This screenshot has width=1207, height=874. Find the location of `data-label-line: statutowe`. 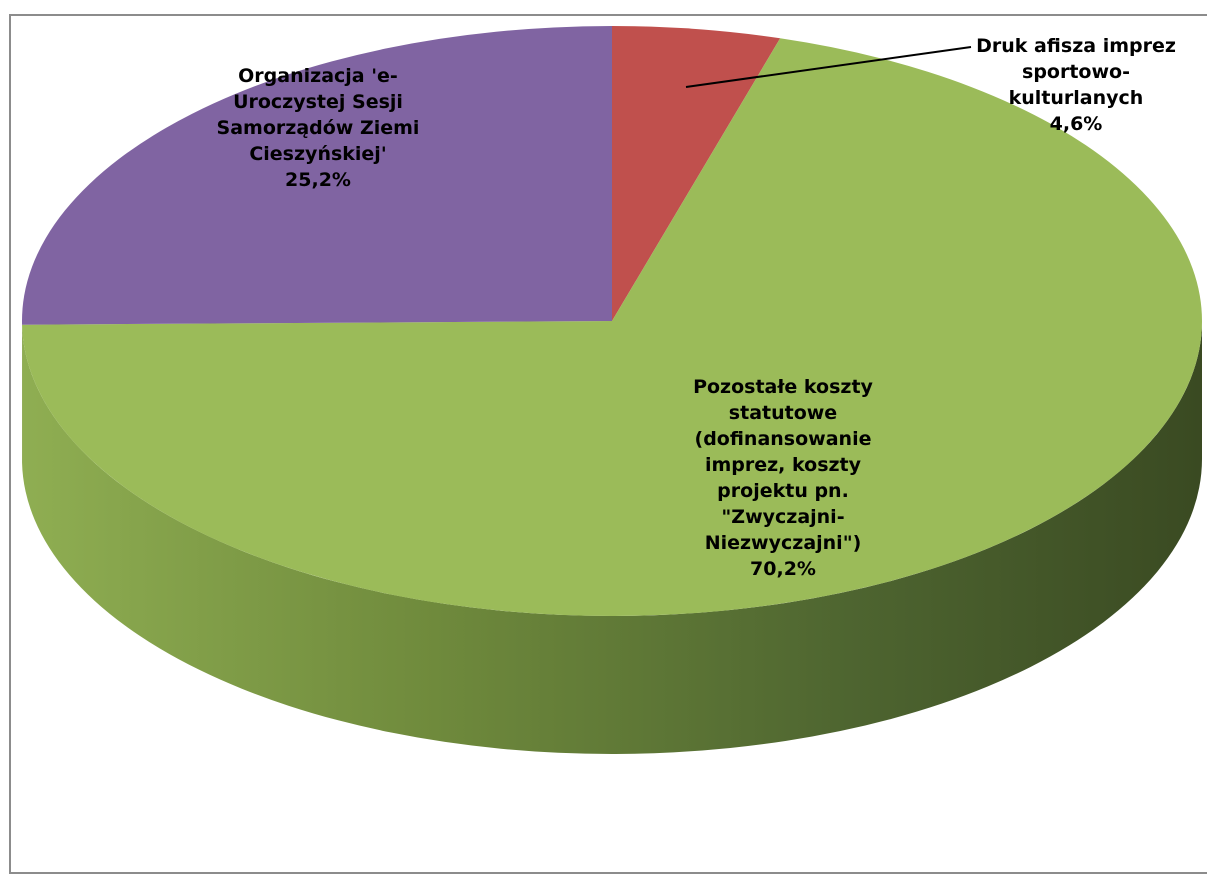

data-label-line: statutowe is located at coordinates (783, 413).